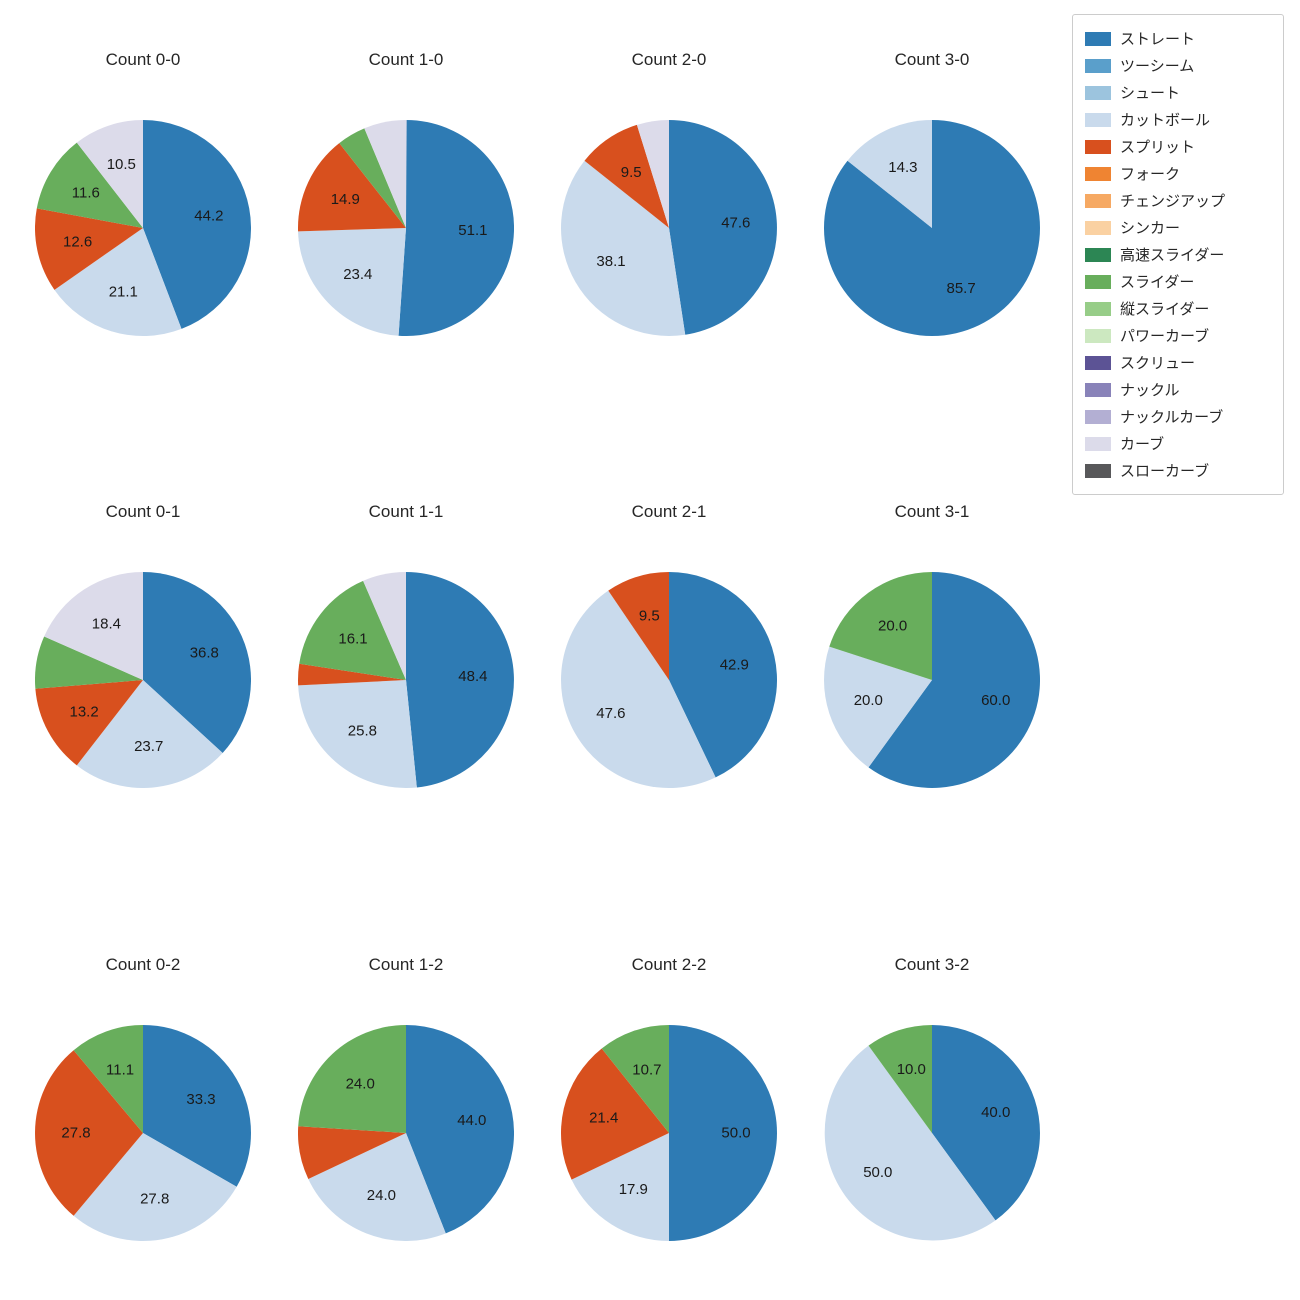 The width and height of the screenshot is (1300, 1300). I want to click on legend-label: スライダー, so click(1157, 282).